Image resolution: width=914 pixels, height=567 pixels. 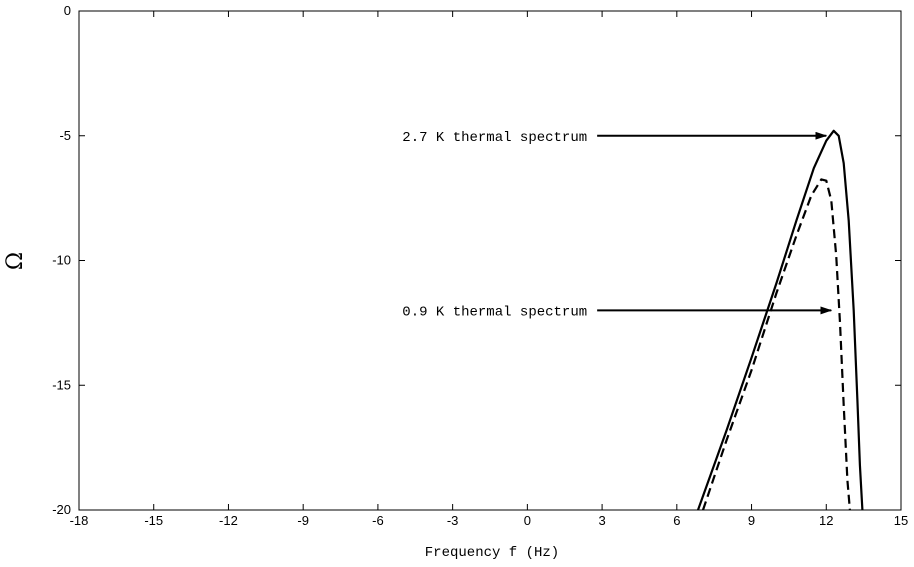 What do you see at coordinates (527, 520) in the screenshot?
I see `x-tick-label: 0` at bounding box center [527, 520].